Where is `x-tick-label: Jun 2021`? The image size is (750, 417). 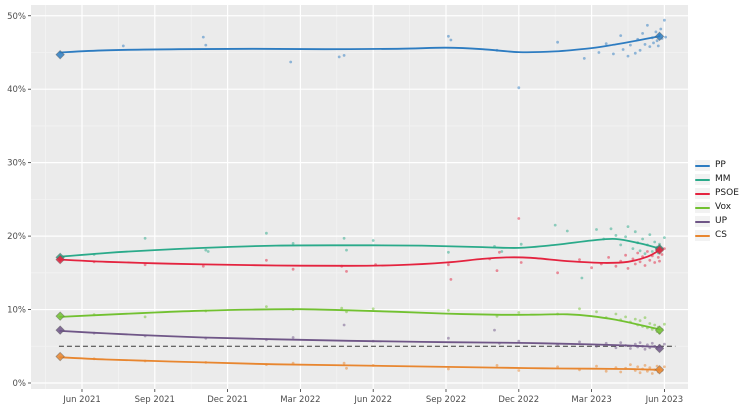
x-tick-label: Jun 2021 is located at coordinates (81, 400).